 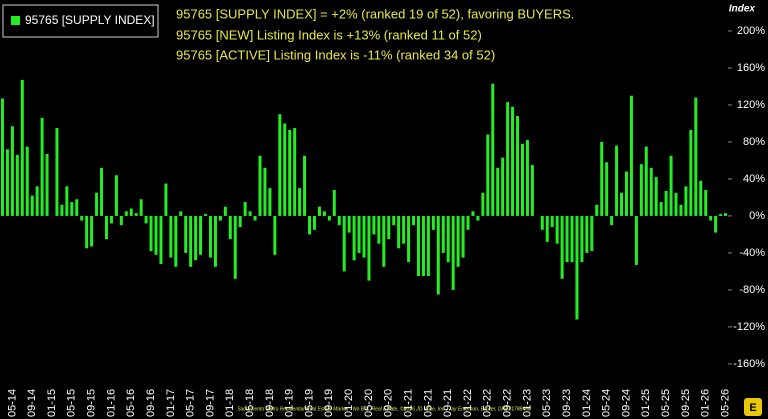 What do you see at coordinates (290, 403) in the screenshot?
I see `x-tick-label: 01-19` at bounding box center [290, 403].